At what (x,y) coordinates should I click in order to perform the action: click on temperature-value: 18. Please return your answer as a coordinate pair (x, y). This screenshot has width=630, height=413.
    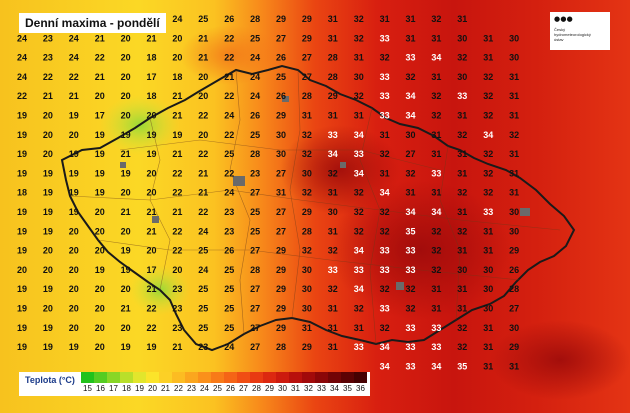
    Looking at the image, I should click on (177, 77).